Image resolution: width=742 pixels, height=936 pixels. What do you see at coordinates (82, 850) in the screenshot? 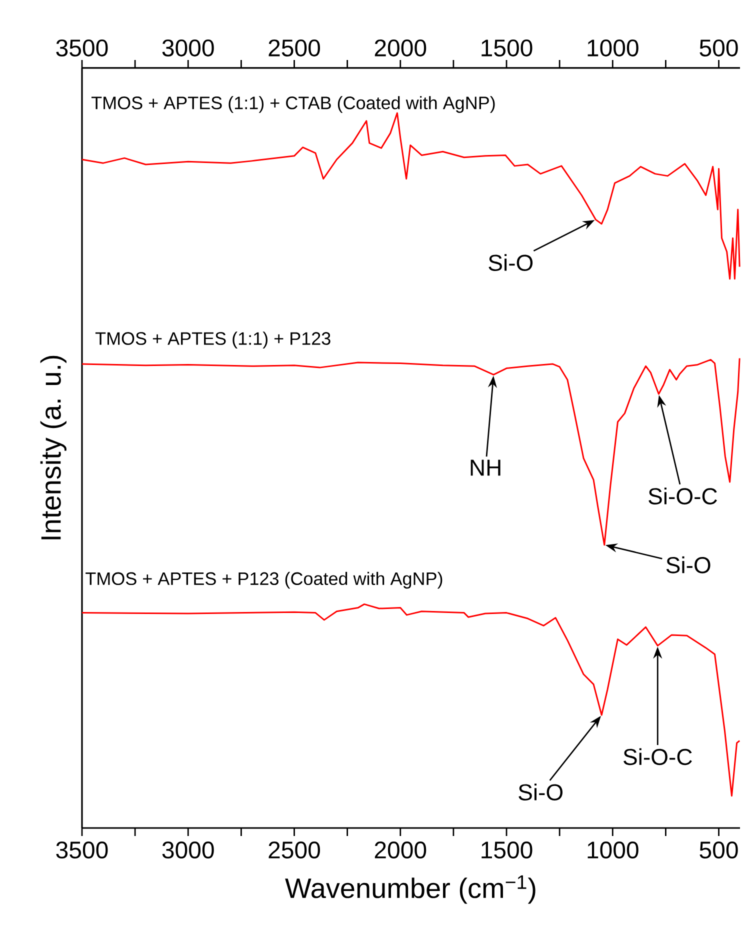
I see `x-tick-label: 3500` at bounding box center [82, 850].